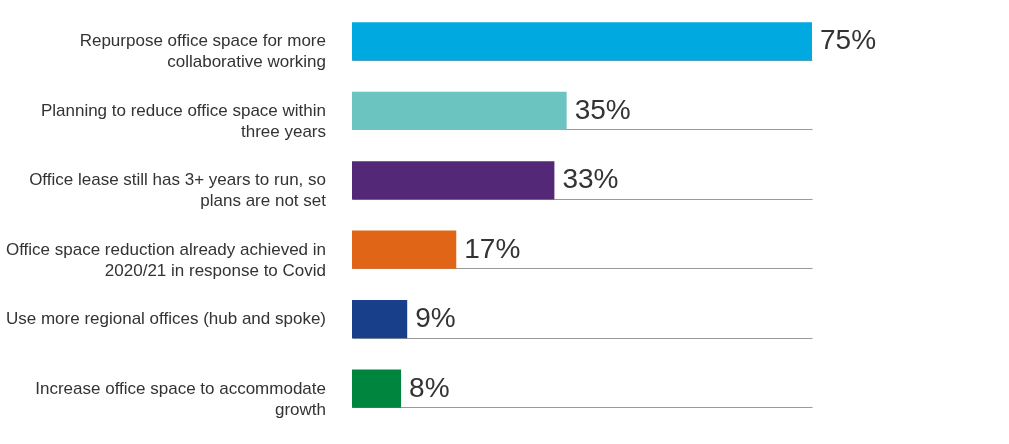 This screenshot has height=444, width=1009. What do you see at coordinates (590, 179) in the screenshot?
I see `data-label: 33%` at bounding box center [590, 179].